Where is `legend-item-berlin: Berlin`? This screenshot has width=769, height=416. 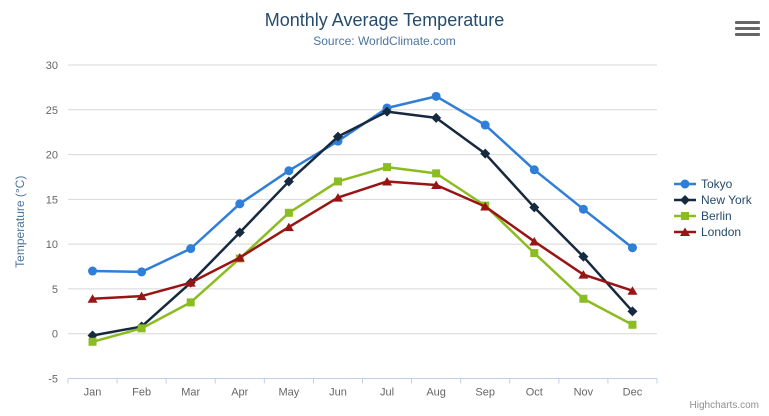 legend-item-berlin: Berlin is located at coordinates (713, 216).